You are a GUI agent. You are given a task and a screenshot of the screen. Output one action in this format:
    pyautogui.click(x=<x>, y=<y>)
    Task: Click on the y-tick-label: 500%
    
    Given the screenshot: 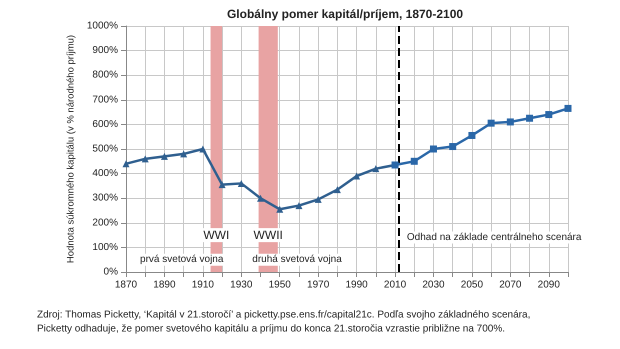 What is the action you would take?
    pyautogui.click(x=105, y=149)
    